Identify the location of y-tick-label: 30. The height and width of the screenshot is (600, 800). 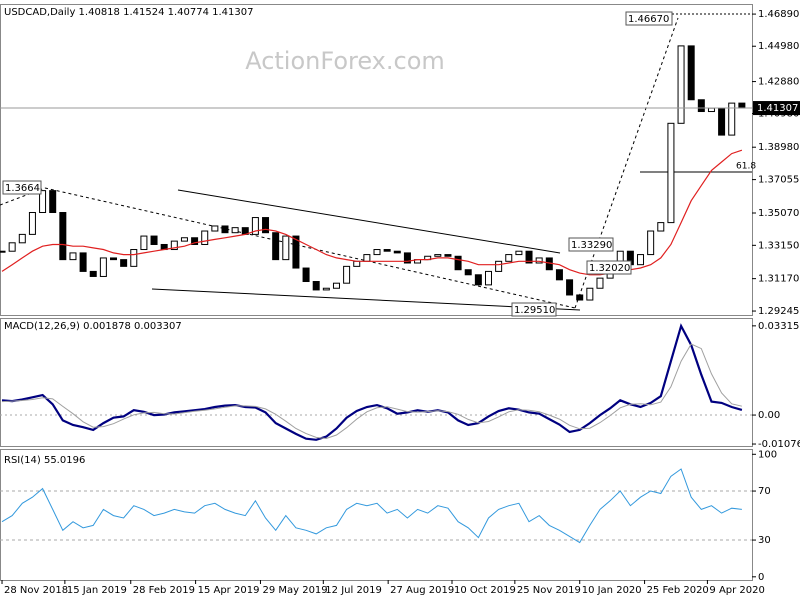
(764, 540).